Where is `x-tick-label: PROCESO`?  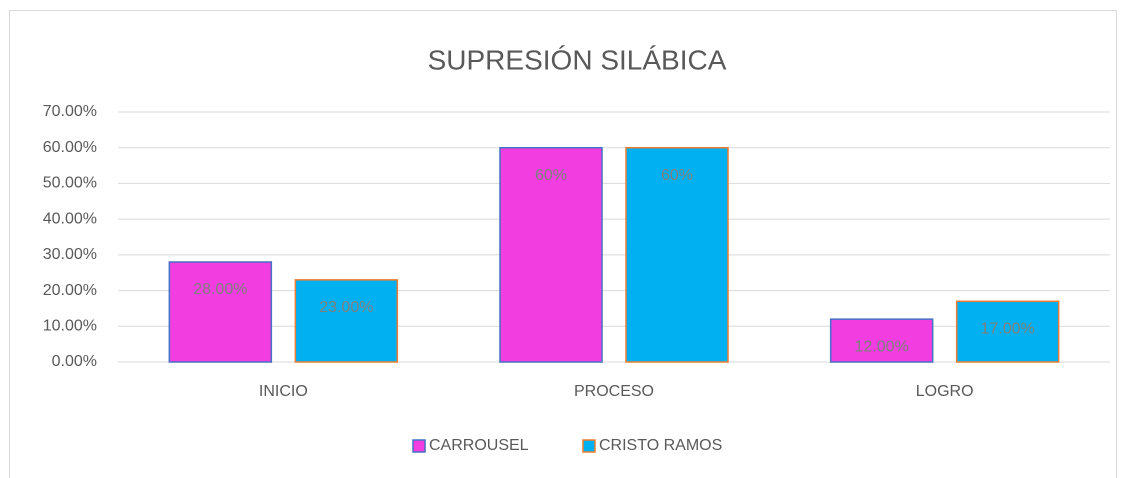
x-tick-label: PROCESO is located at coordinates (614, 391).